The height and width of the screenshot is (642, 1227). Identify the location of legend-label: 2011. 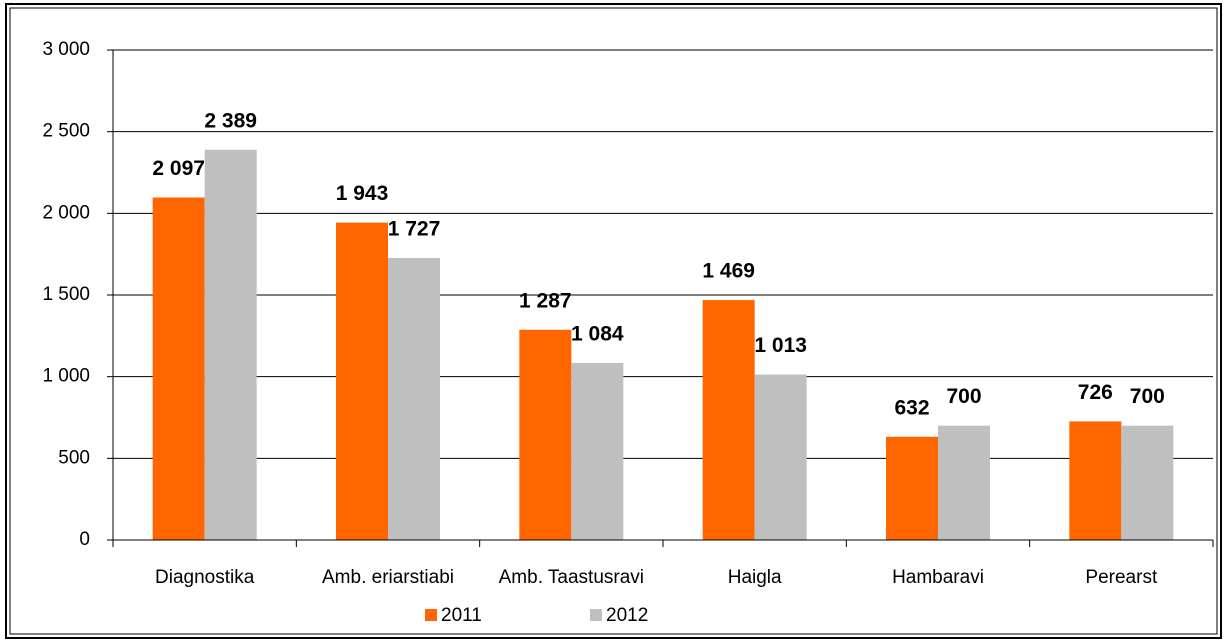
(461, 615).